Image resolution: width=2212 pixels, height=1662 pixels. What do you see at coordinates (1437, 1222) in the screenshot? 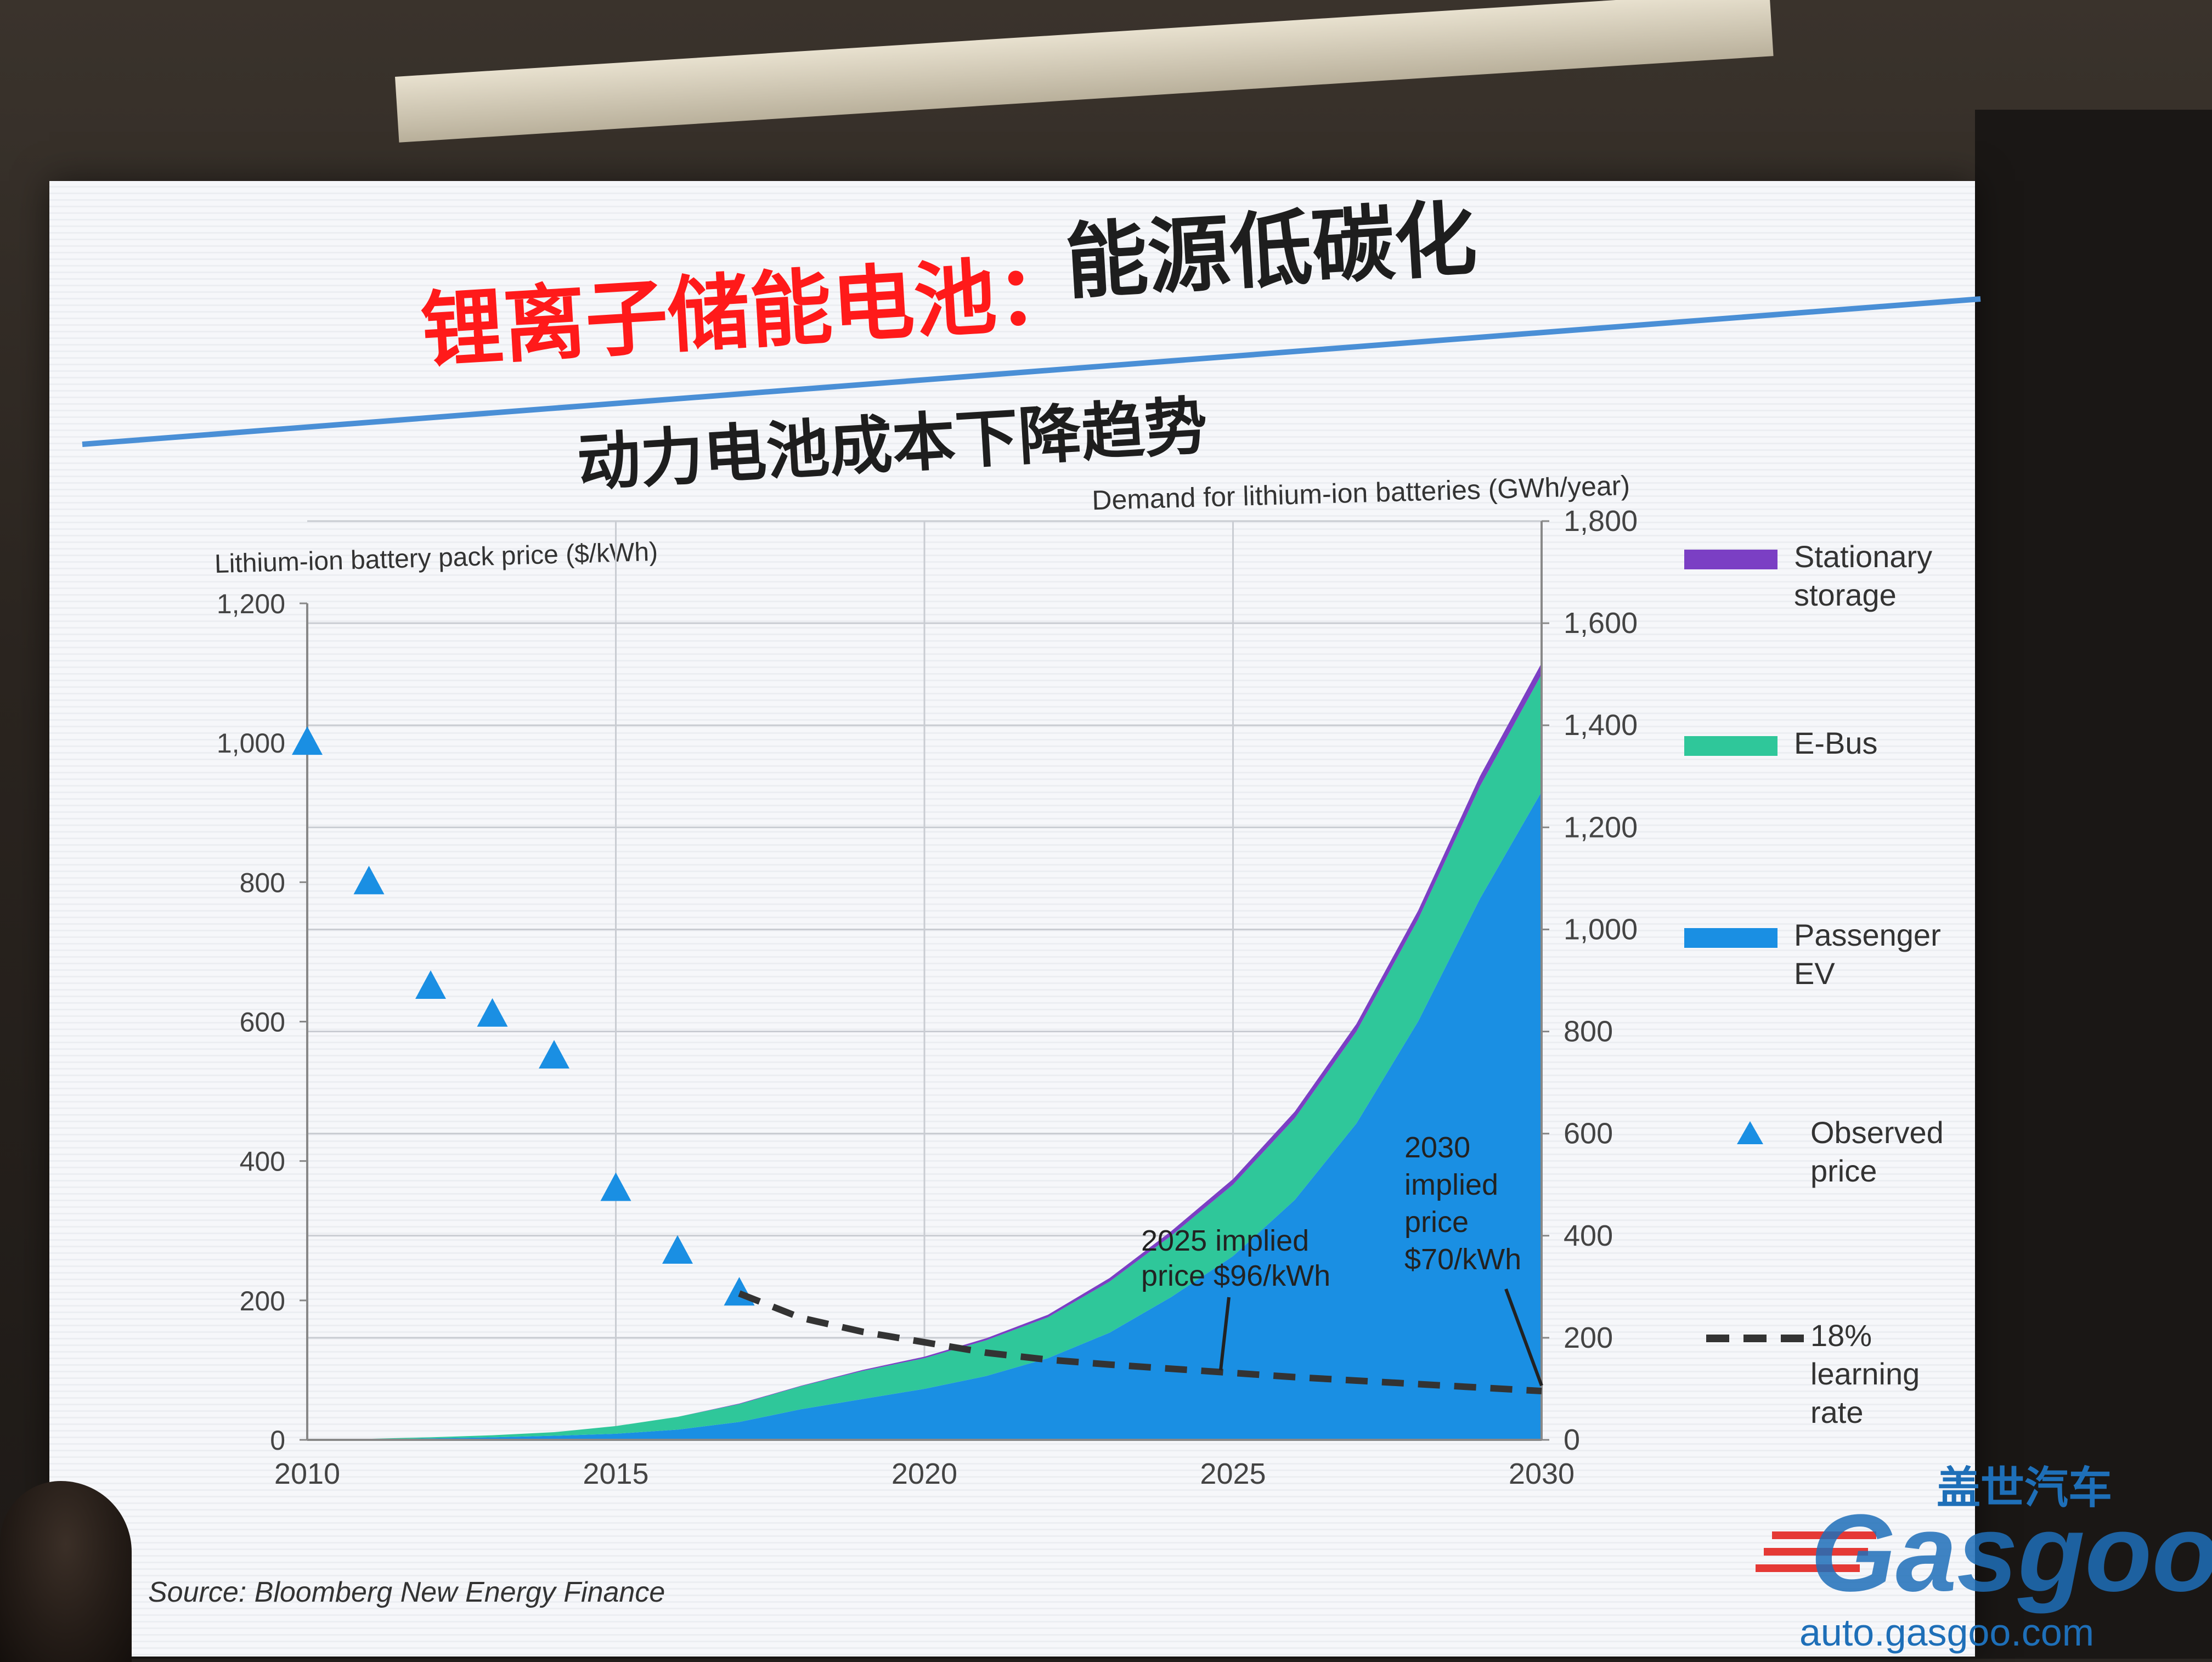
I see `annotation-2030-text: price` at bounding box center [1437, 1222].